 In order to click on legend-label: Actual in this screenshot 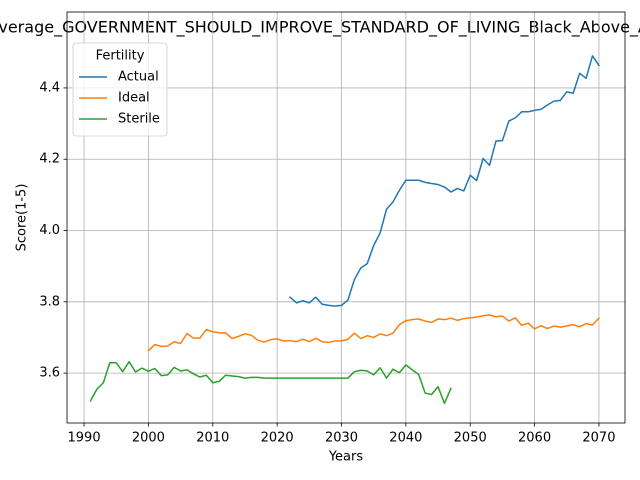, I will do `click(138, 77)`.